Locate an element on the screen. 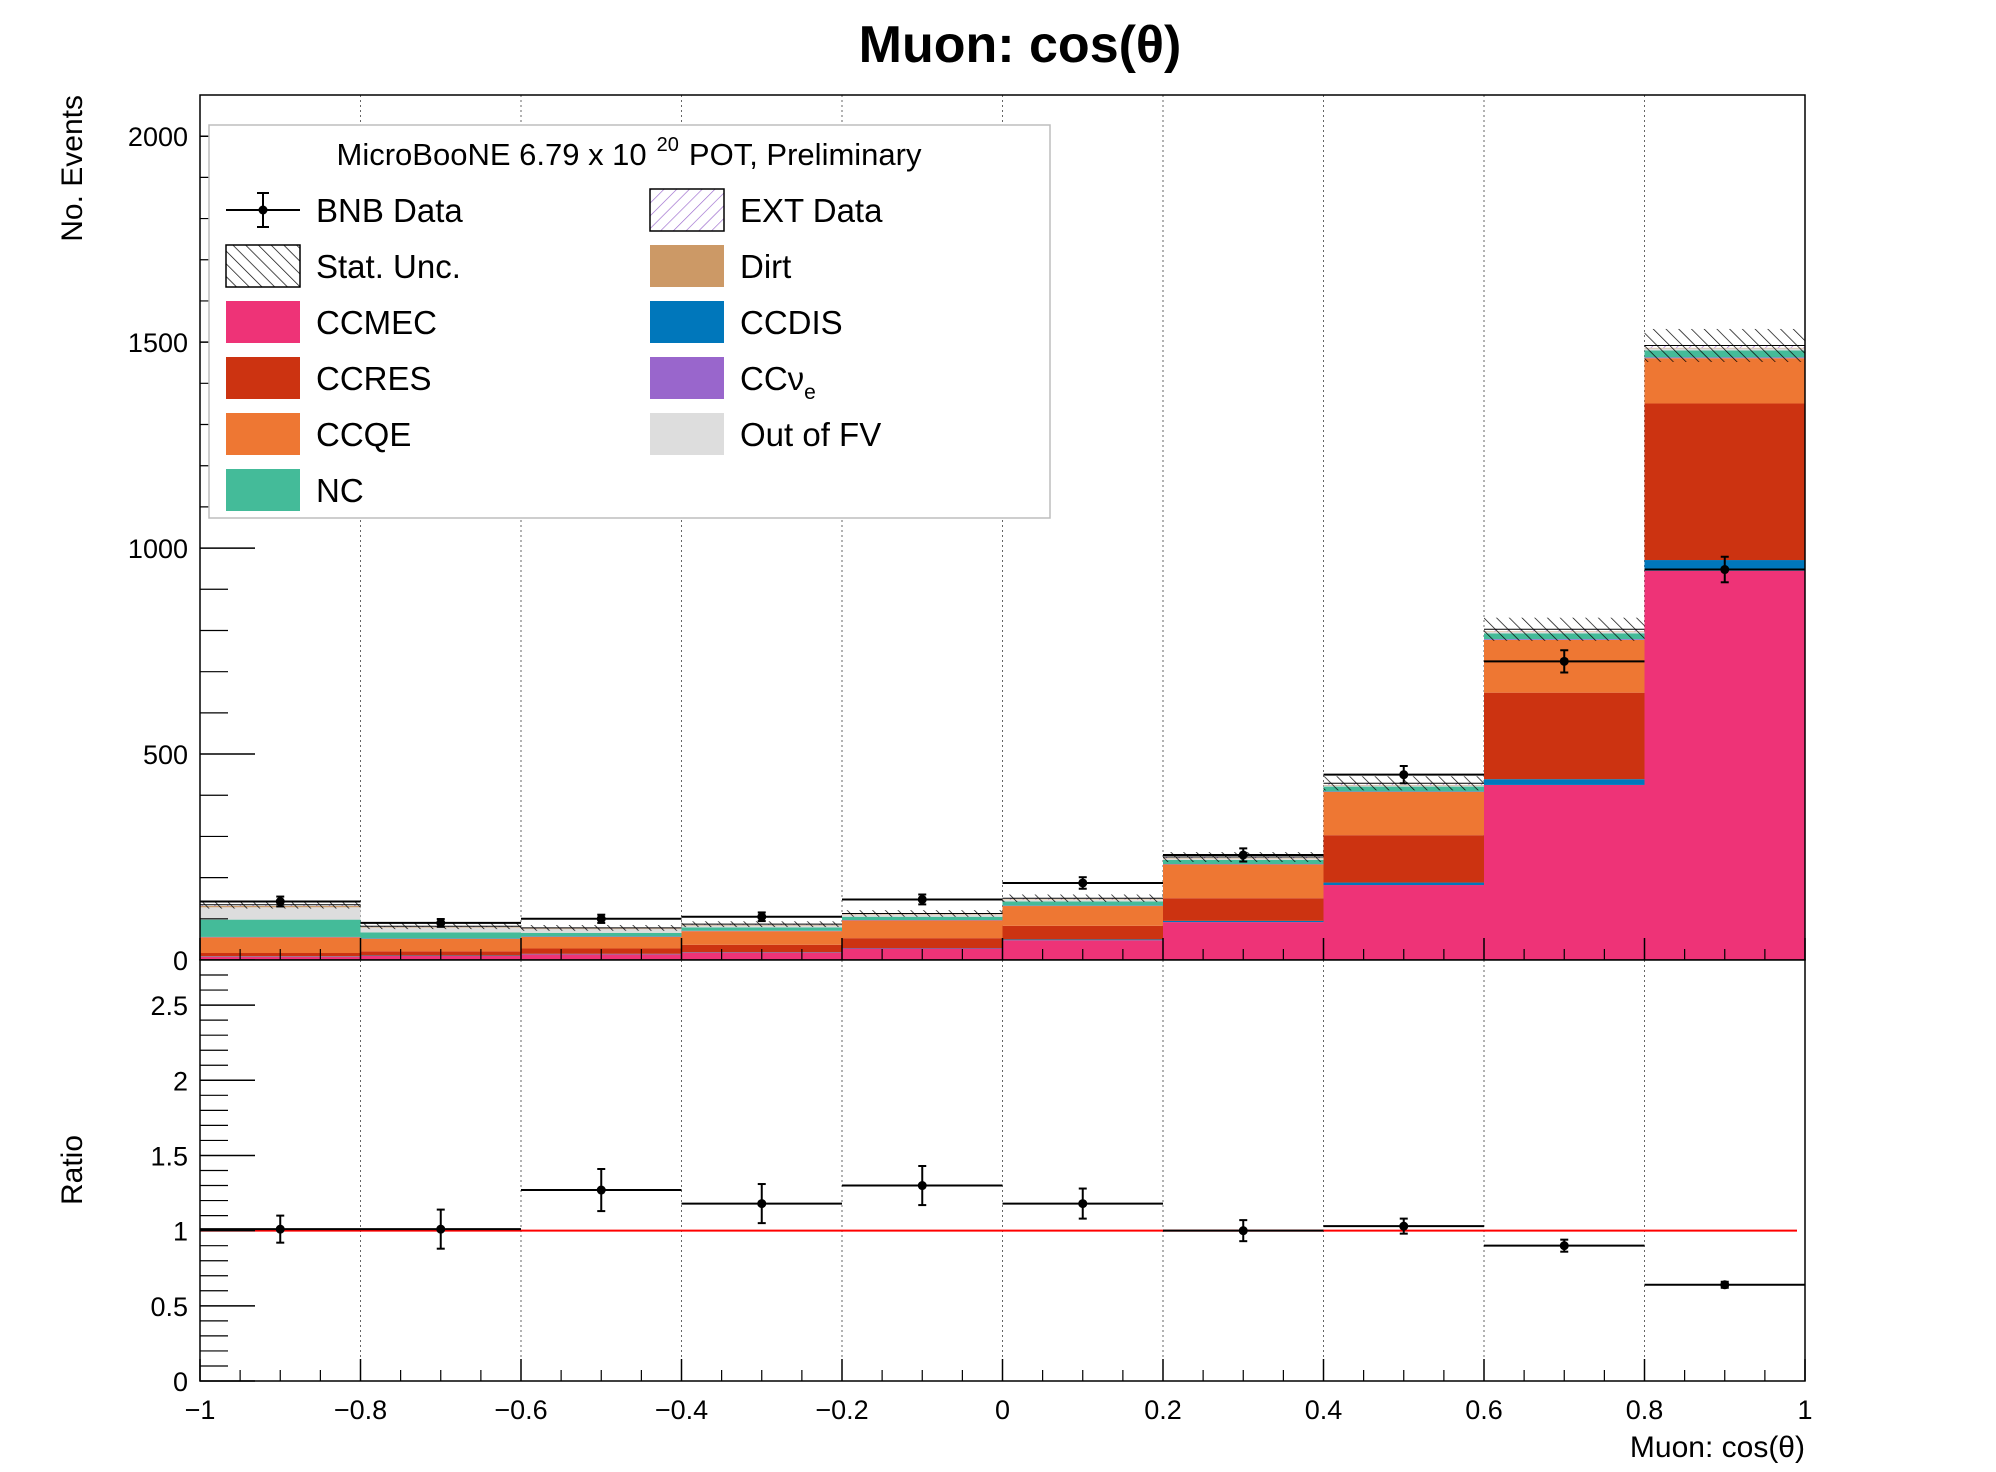  legend-item-nc: NC is located at coordinates (295, 490).